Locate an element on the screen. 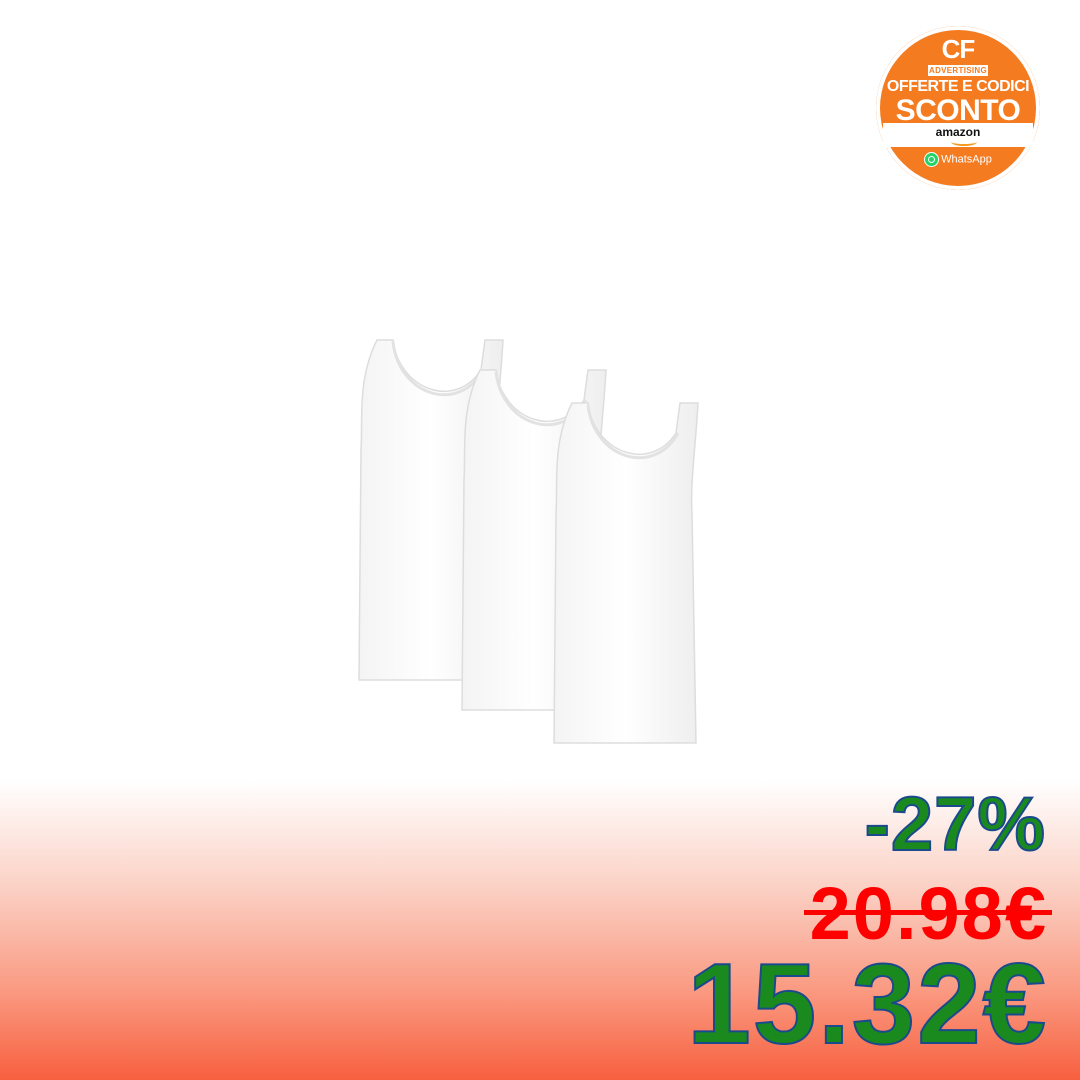  badge-amazon-strip: amazon is located at coordinates (958, 135).